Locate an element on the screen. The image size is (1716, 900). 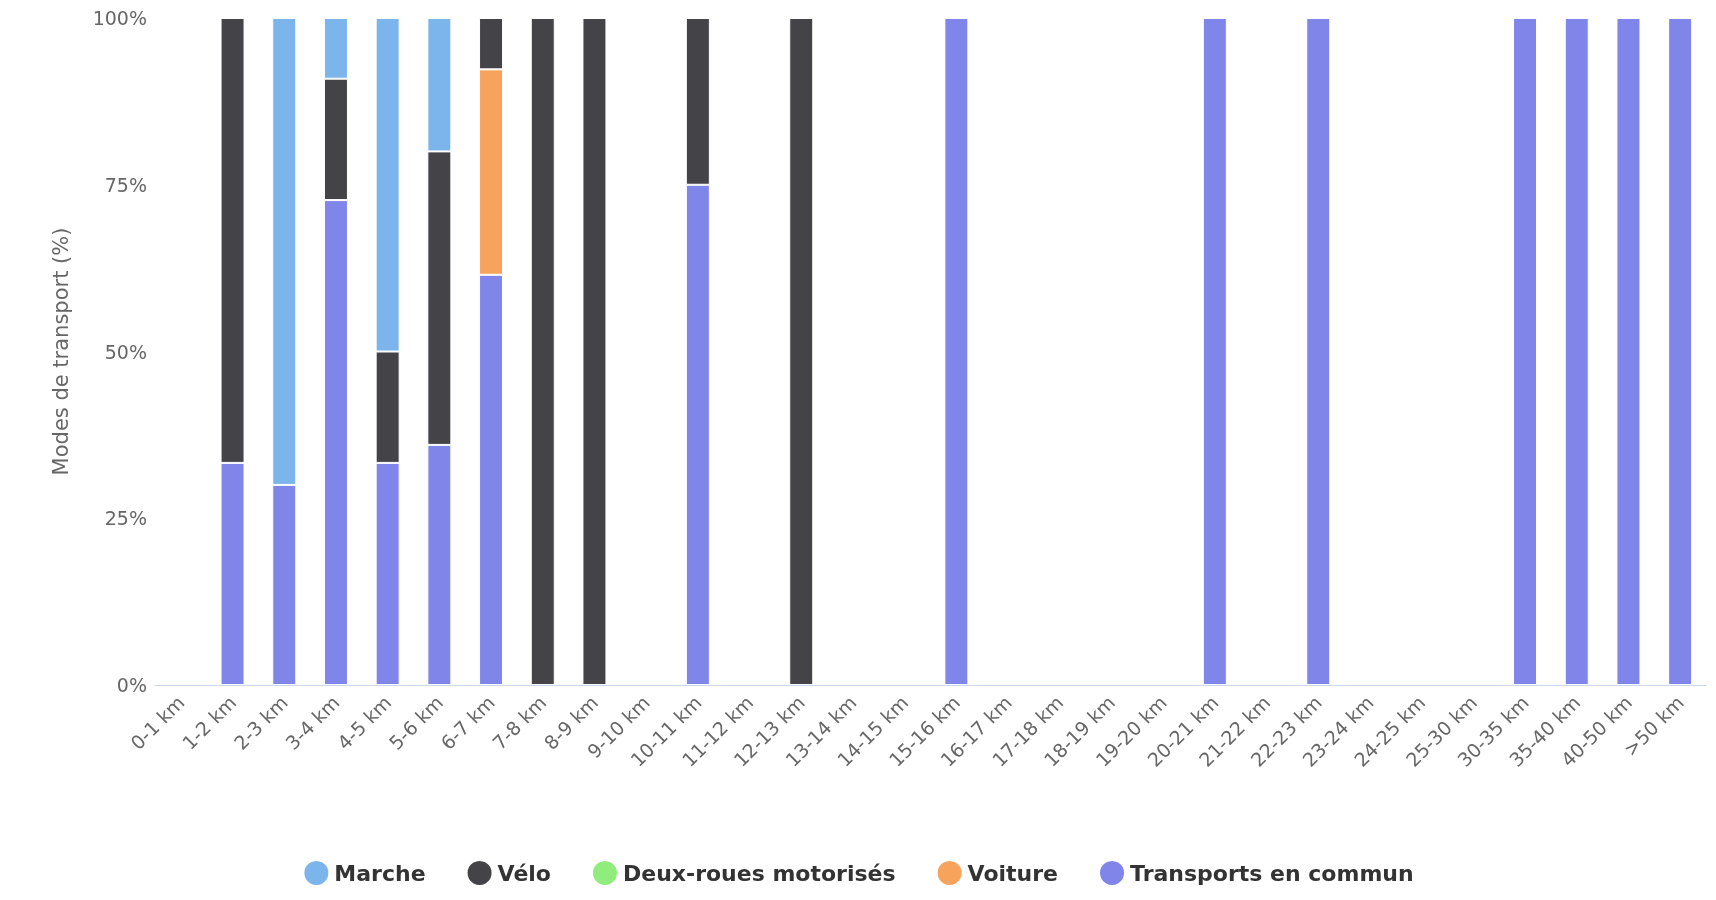
y-tick-label: 25% is located at coordinates (125, 518).